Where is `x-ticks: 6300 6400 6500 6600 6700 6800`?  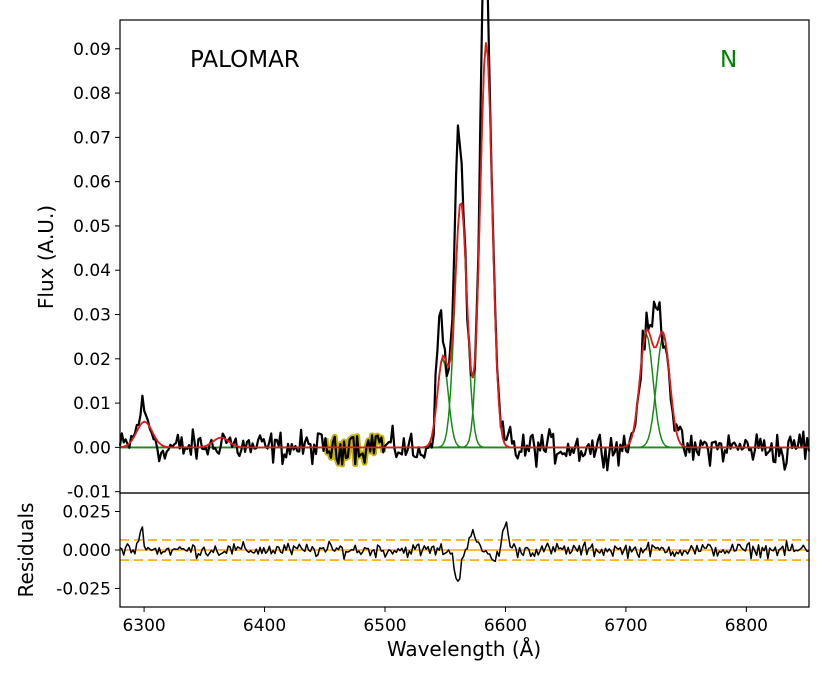
x-ticks: 6300 6400 6500 6600 6700 6800 is located at coordinates (445, 621).